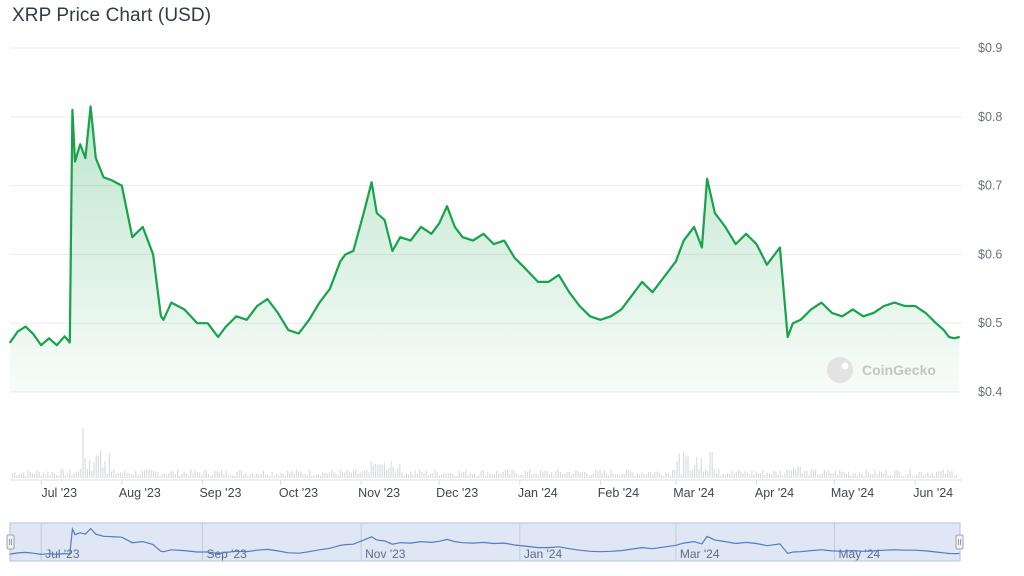 The height and width of the screenshot is (576, 1024). I want to click on navigator-right-handle, so click(959, 542).